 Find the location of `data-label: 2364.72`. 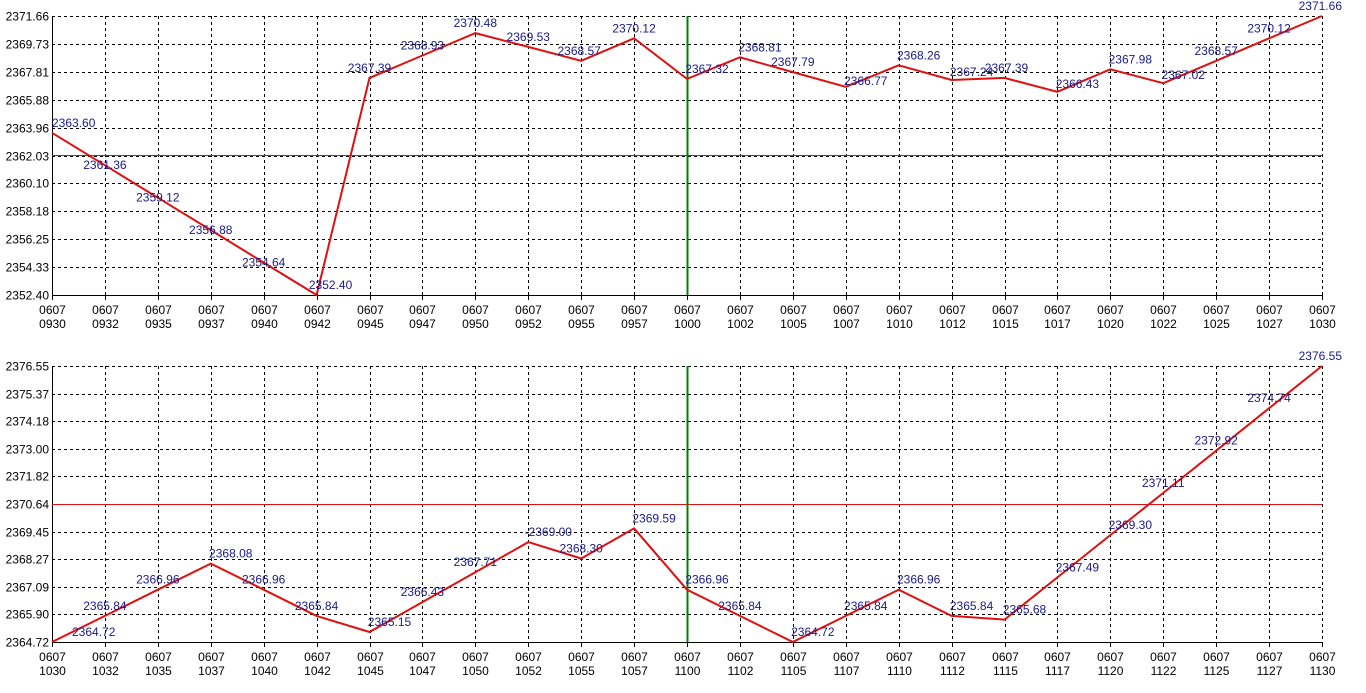

data-label: 2364.72 is located at coordinates (813, 632).